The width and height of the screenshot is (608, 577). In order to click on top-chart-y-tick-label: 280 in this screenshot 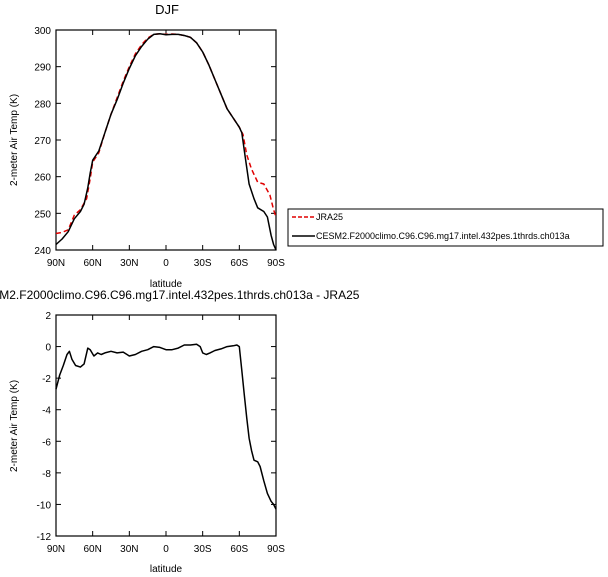, I will do `click(42, 104)`.